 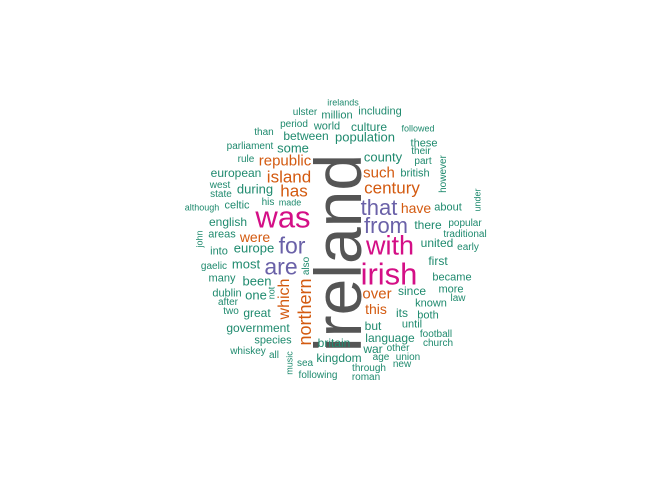 What do you see at coordinates (431, 303) in the screenshot?
I see `word-known: known` at bounding box center [431, 303].